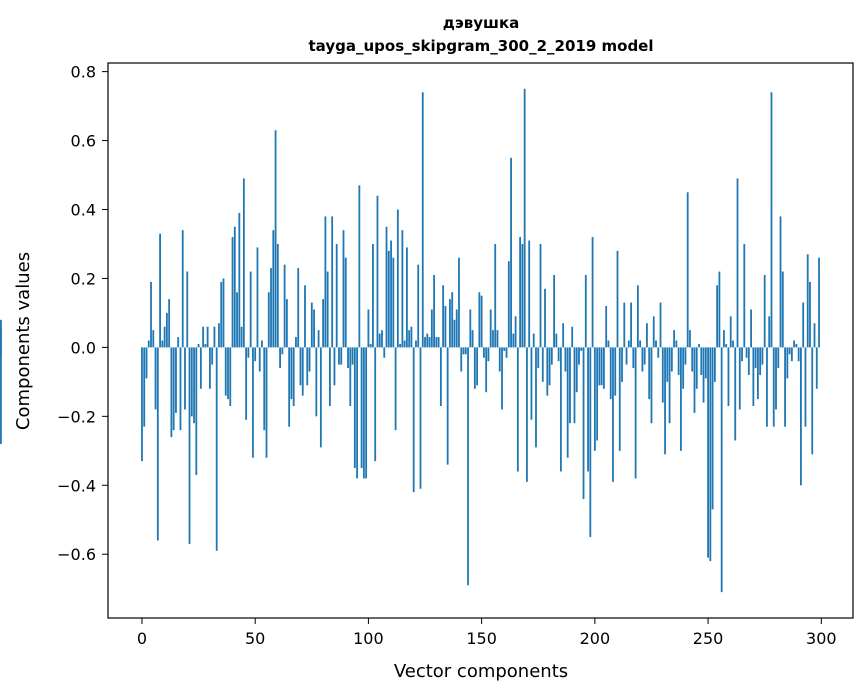 The image size is (867, 696). Describe the element at coordinates (23, 341) in the screenshot. I see `y-axis-label: Components values` at that location.